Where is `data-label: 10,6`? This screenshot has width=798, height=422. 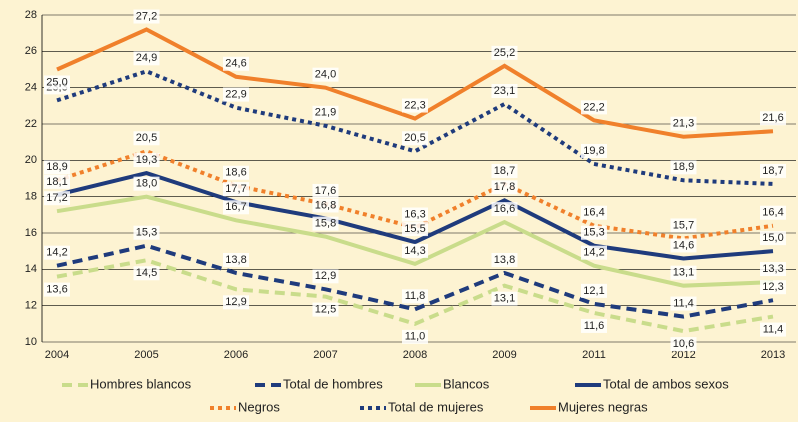 data-label: 10,6 is located at coordinates (683, 344).